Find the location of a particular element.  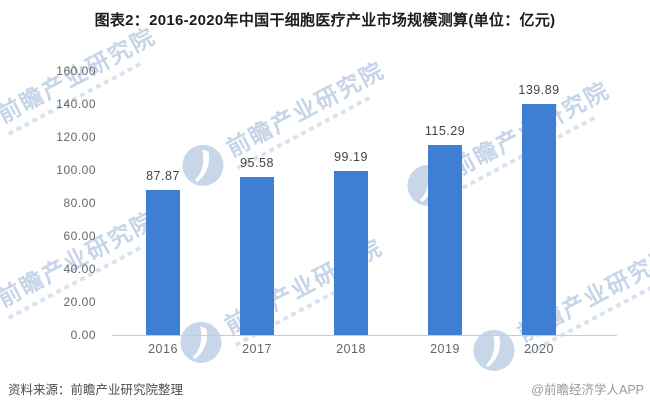

bar-value-label: 87.87 is located at coordinates (163, 176).